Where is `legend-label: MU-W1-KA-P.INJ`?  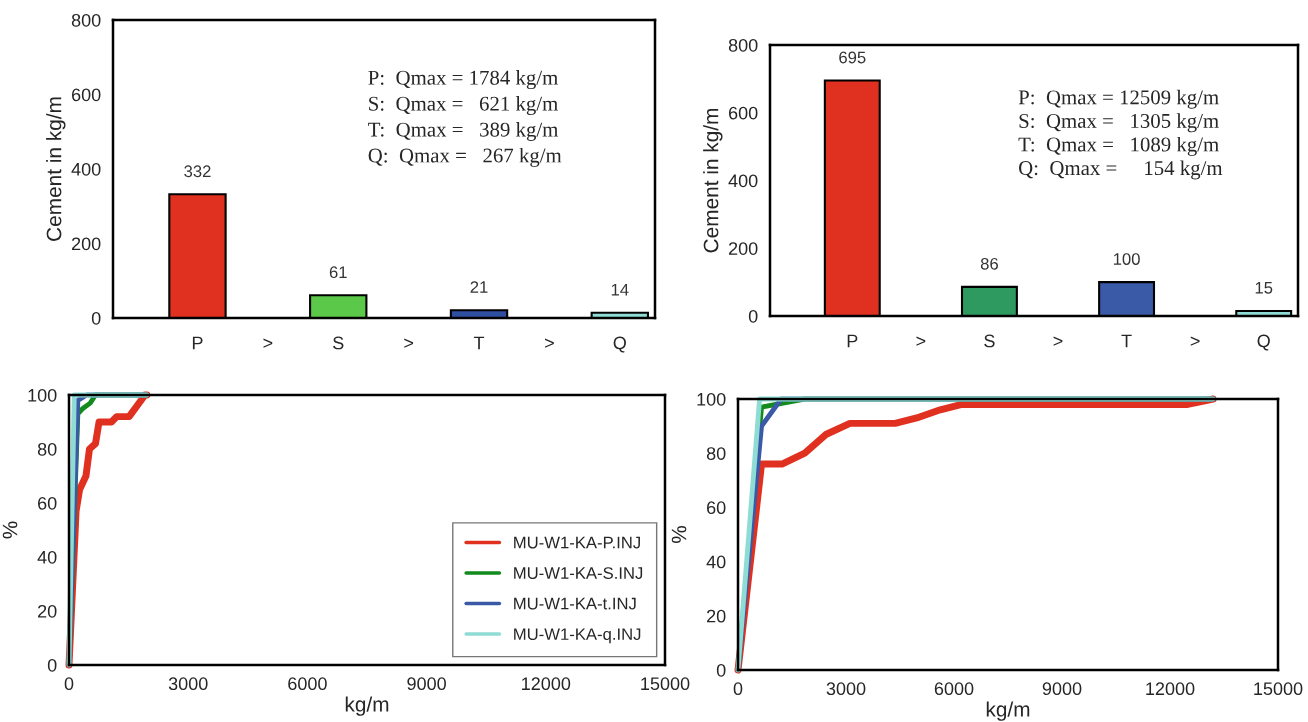
legend-label: MU-W1-KA-P.INJ is located at coordinates (577, 542).